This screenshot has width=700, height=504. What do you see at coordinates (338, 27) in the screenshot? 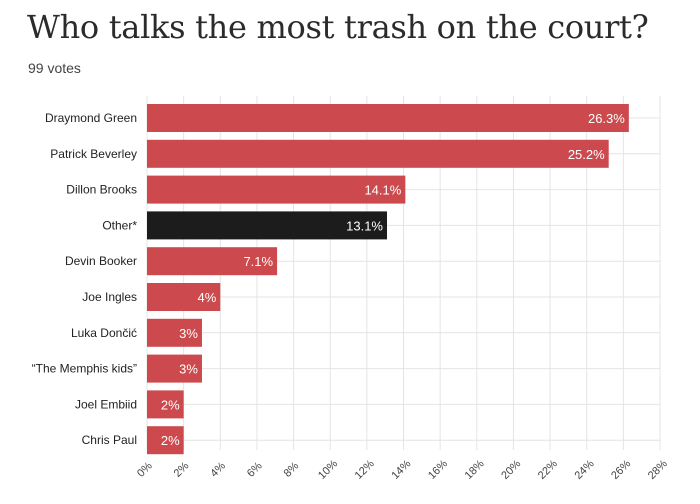
I see `chart-title: Who talks the most trash on the court?` at bounding box center [338, 27].